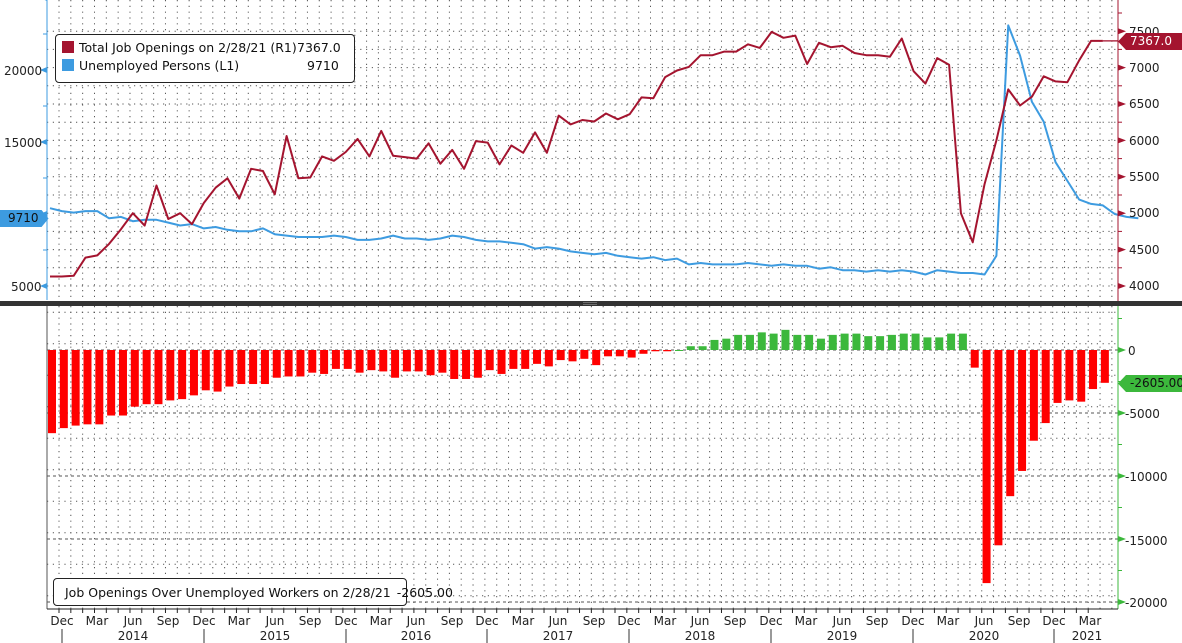 The image size is (1182, 643). I want to click on legend-label: Total Job Openings on 2/28/21 (R1), so click(188, 47).